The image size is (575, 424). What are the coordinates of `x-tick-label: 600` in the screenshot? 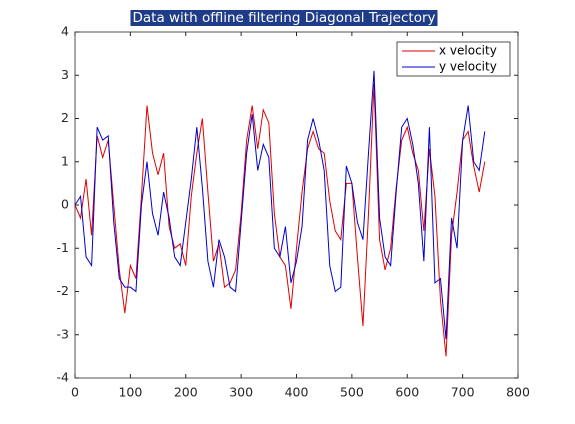 It's located at (407, 392).